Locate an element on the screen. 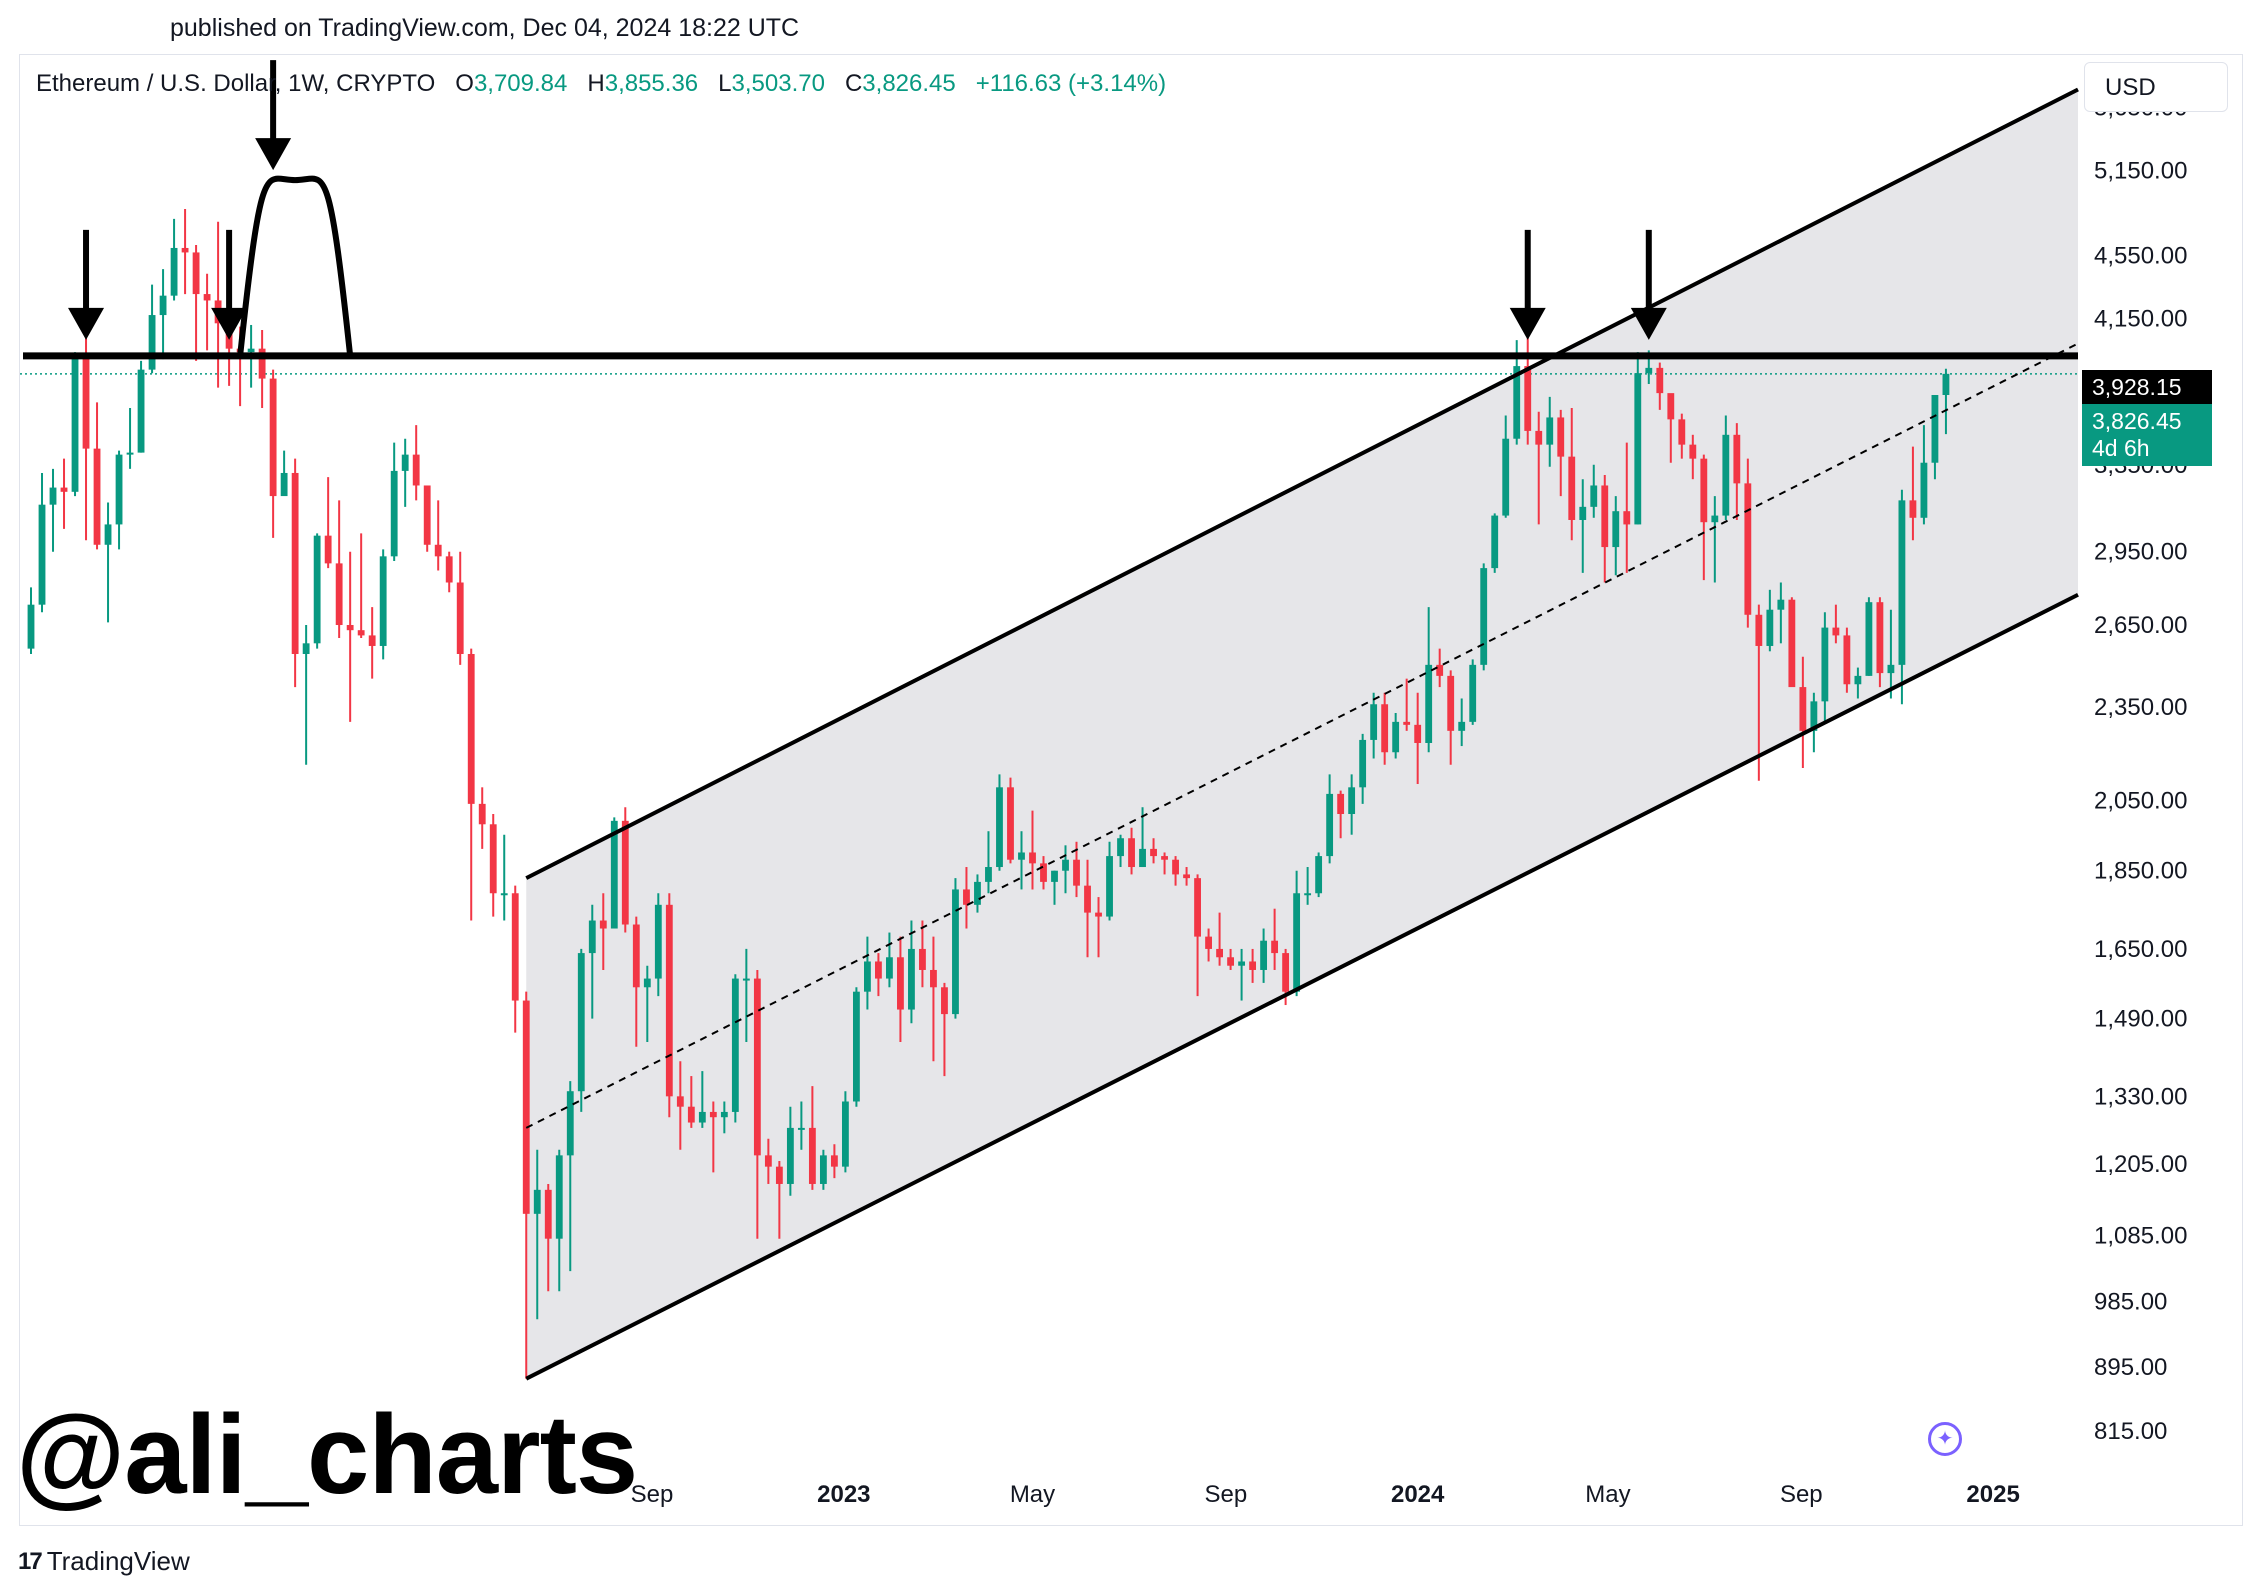 This screenshot has width=2256, height=1590. last-price-value: 3,826.45 is located at coordinates (2137, 421).